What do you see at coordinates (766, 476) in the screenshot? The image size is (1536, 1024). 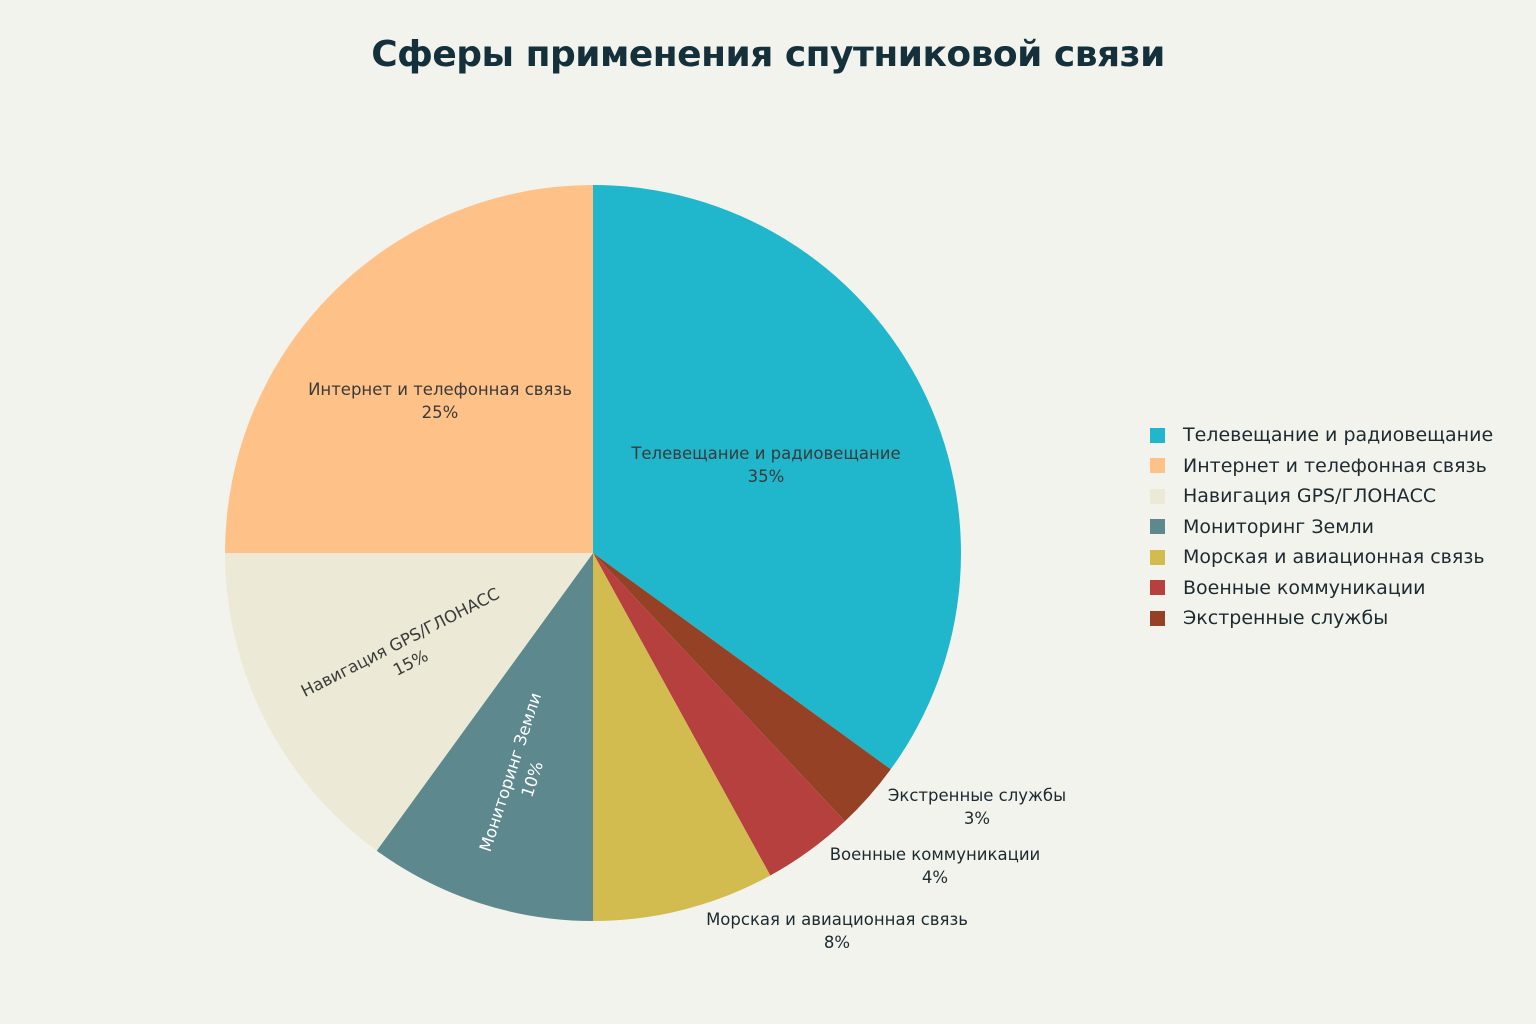 I see `slice-label-percent: 35%` at bounding box center [766, 476].